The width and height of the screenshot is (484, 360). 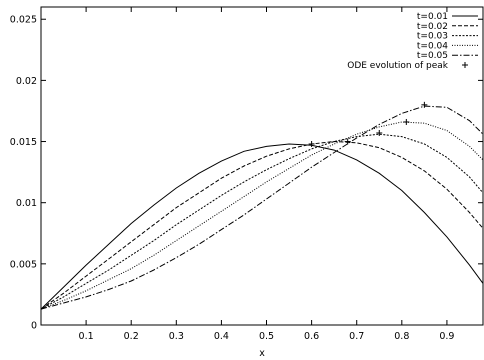 I want to click on legend-entry-1: t=0.01, so click(x=447, y=17).